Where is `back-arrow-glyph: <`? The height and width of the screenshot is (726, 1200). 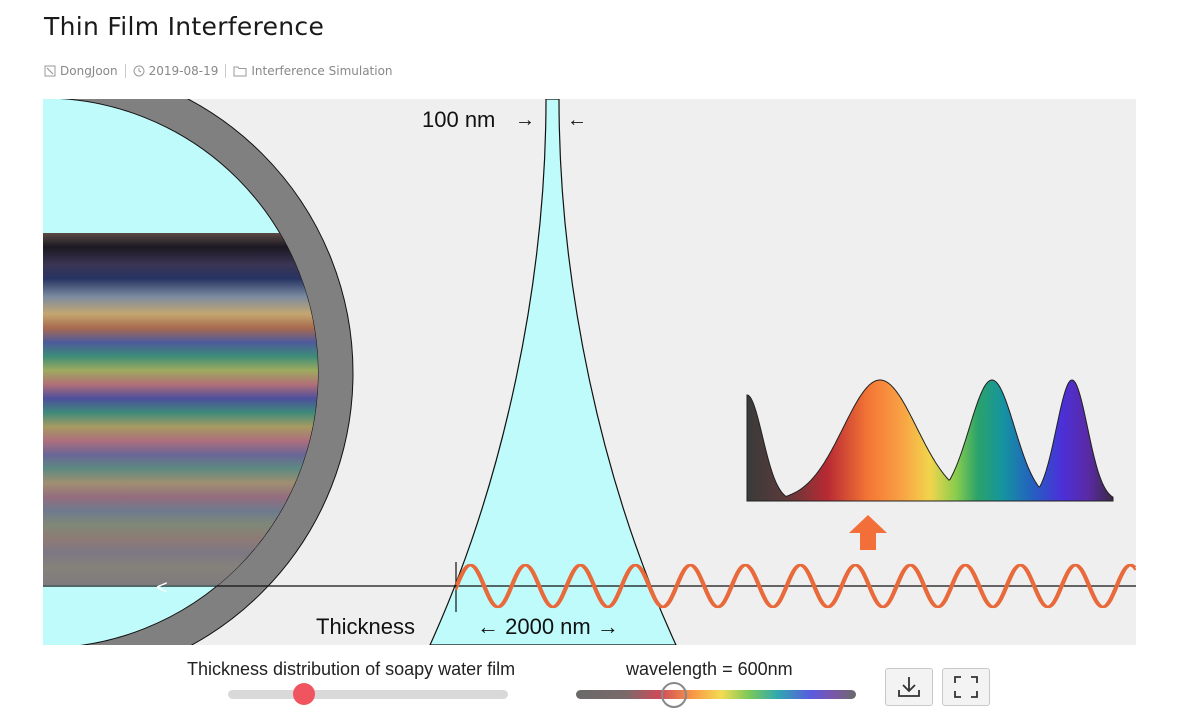 back-arrow-glyph: < is located at coordinates (162, 588).